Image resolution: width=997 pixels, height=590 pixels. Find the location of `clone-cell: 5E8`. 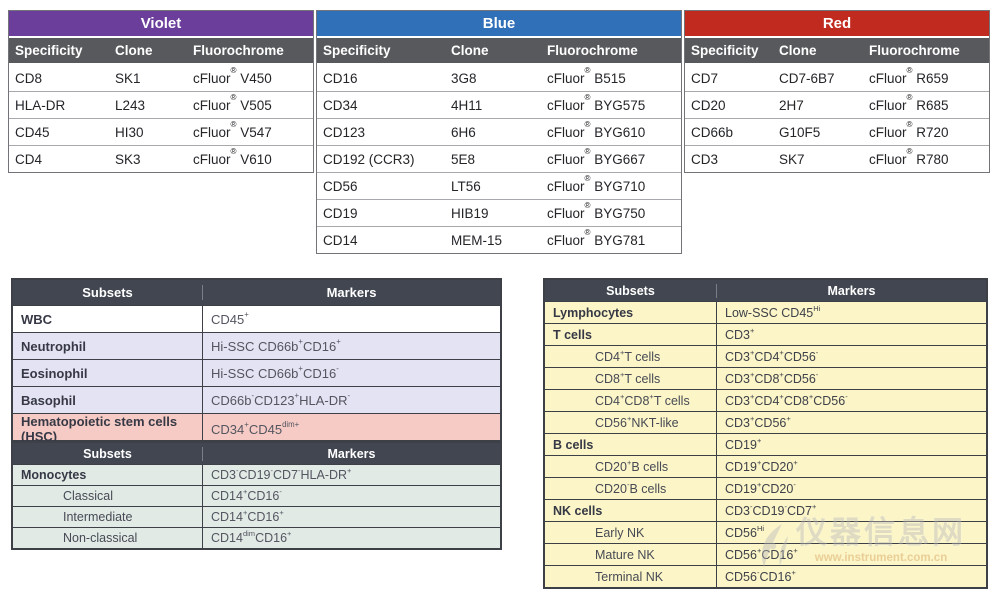

clone-cell: 5E8 is located at coordinates (463, 159).